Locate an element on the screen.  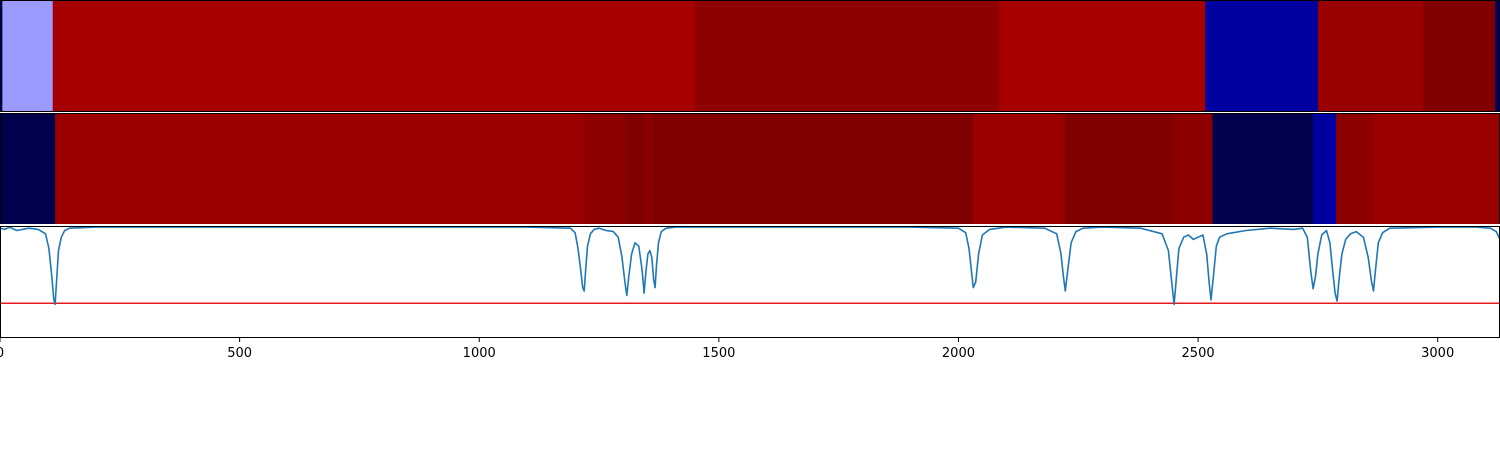
x-tick-label: 500 is located at coordinates (239, 353).